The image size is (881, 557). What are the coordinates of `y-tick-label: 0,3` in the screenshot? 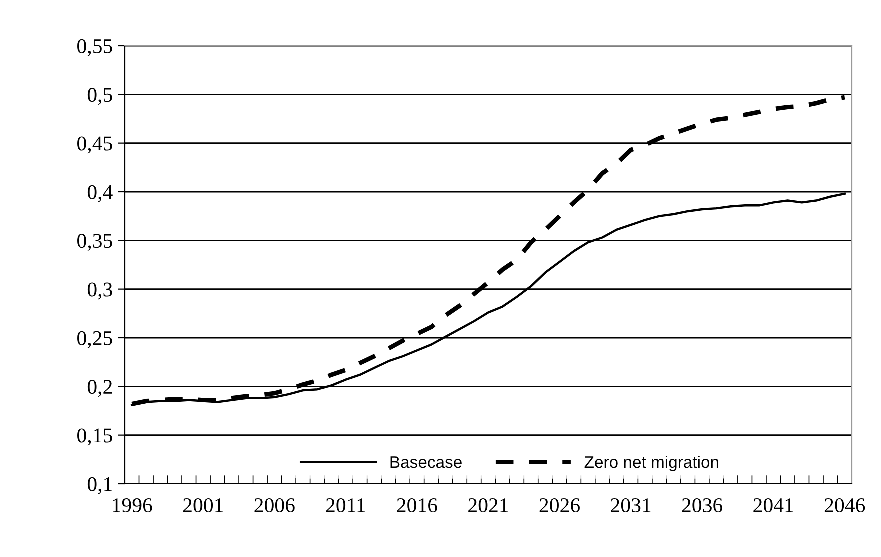 It's located at (100, 291).